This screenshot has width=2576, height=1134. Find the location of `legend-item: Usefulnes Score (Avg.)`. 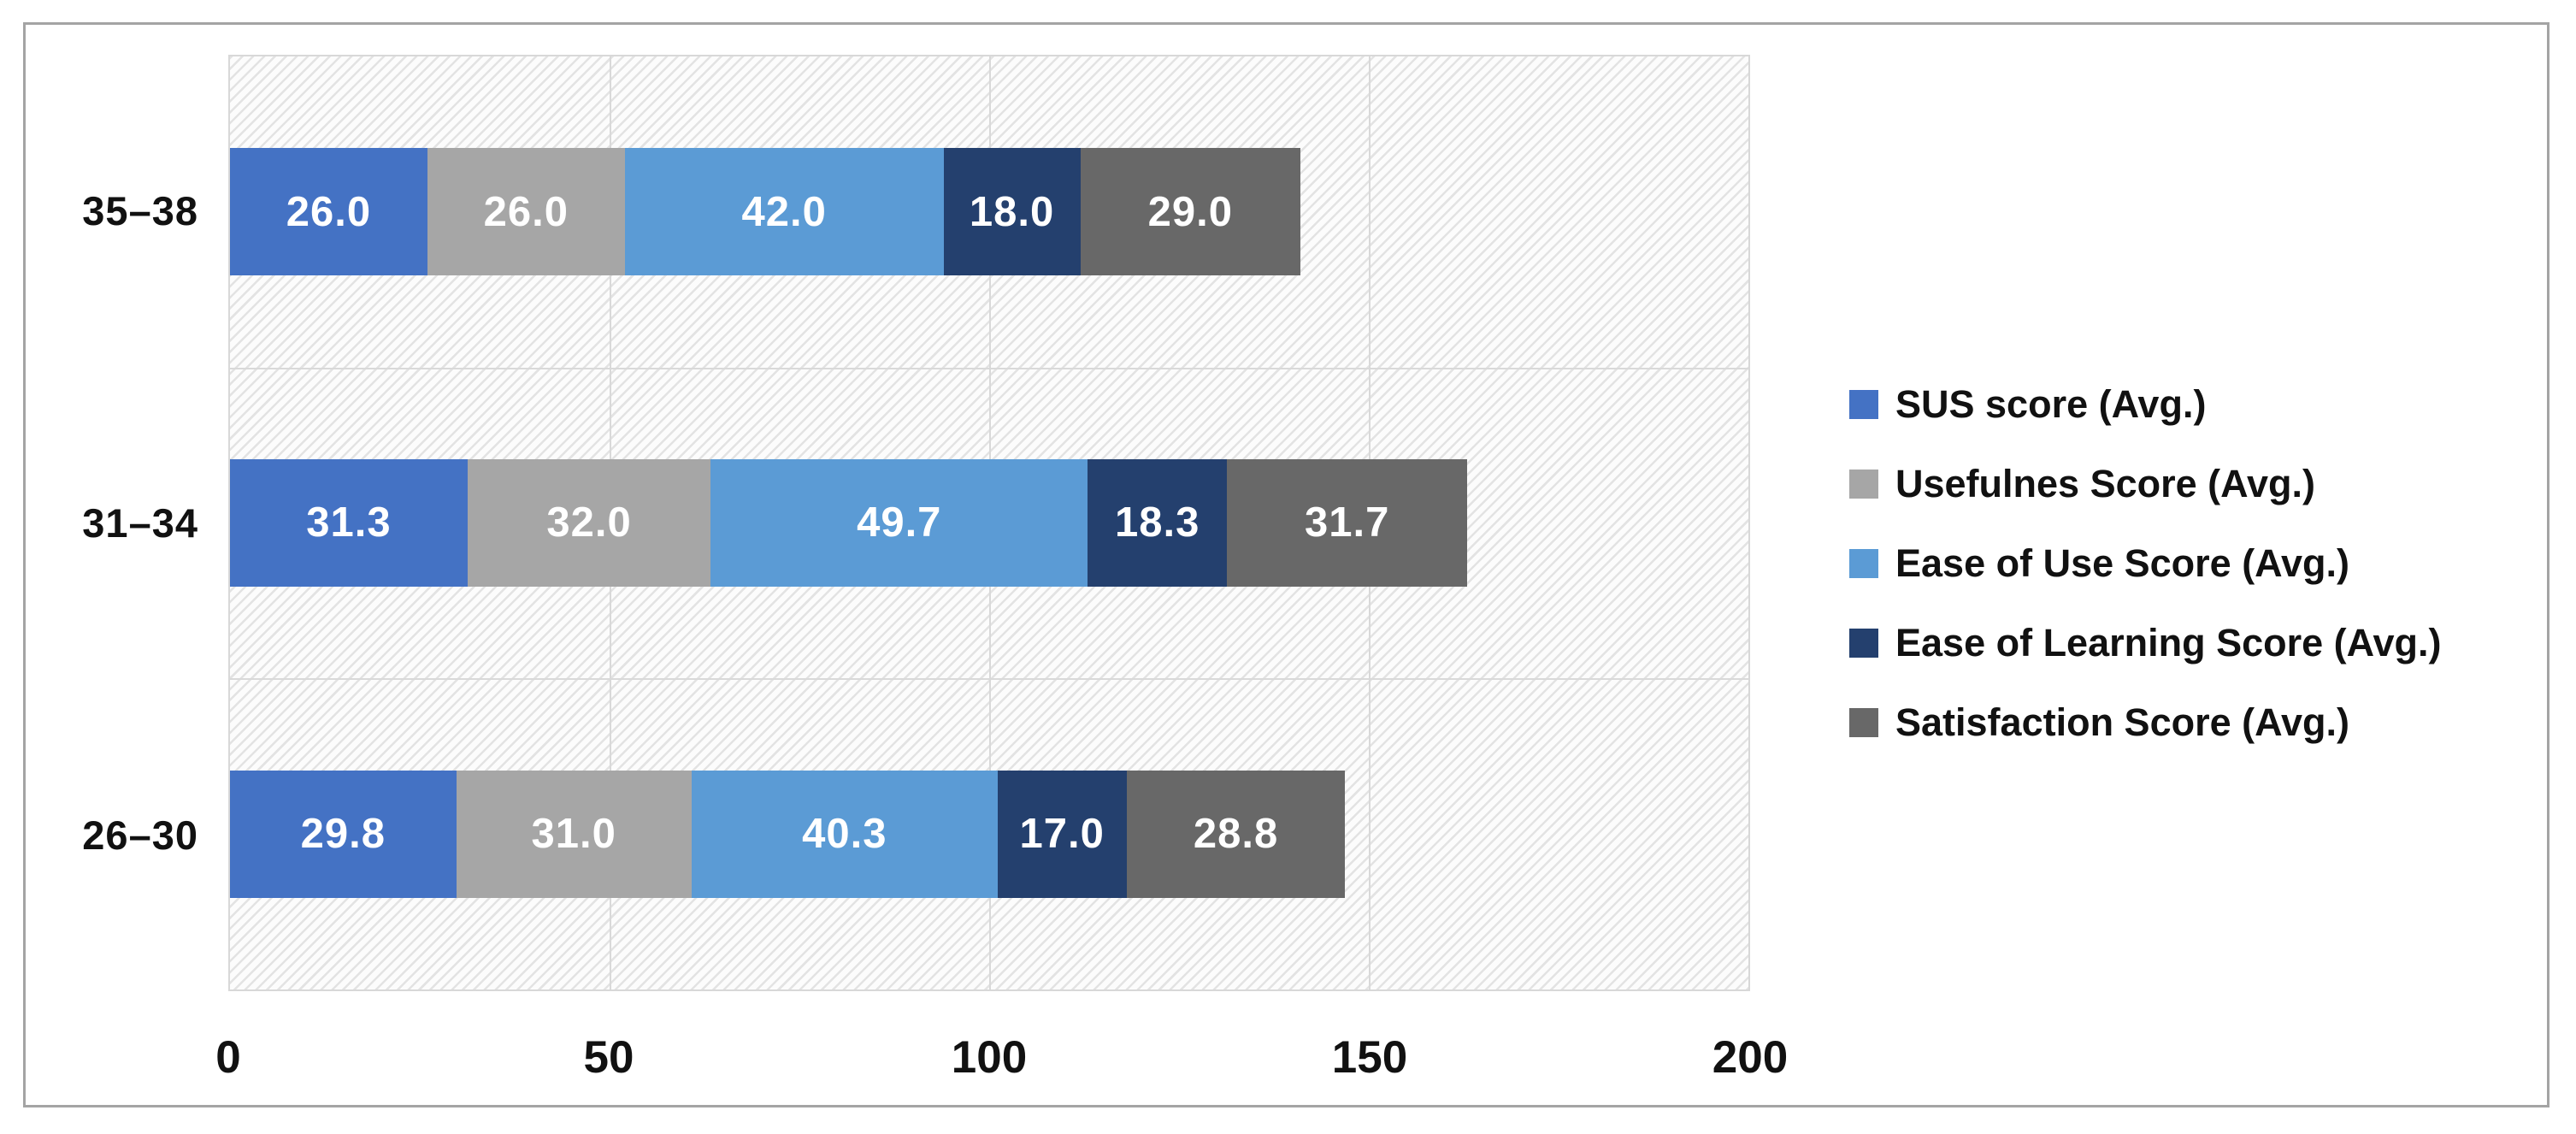

legend-item: Usefulnes Score (Avg.) is located at coordinates (2145, 483).